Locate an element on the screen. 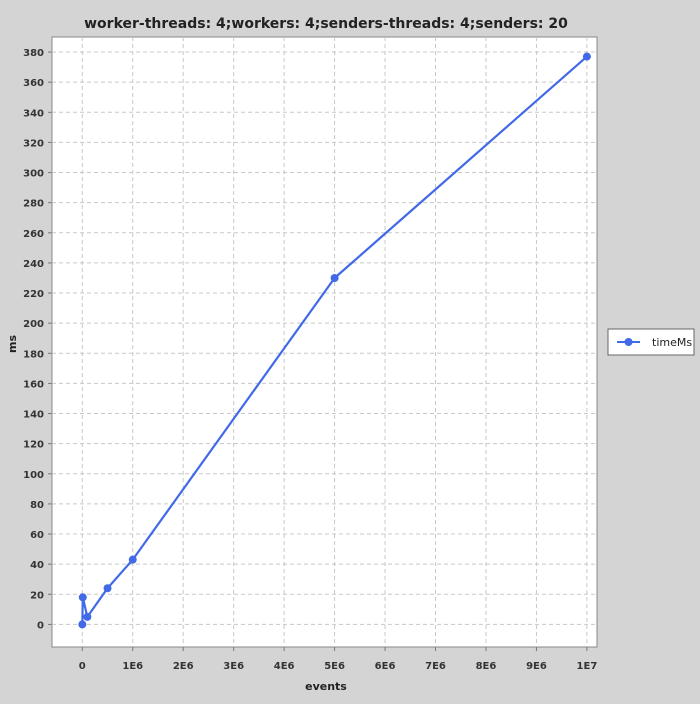  x-tick-label: 4E6 is located at coordinates (284, 666).